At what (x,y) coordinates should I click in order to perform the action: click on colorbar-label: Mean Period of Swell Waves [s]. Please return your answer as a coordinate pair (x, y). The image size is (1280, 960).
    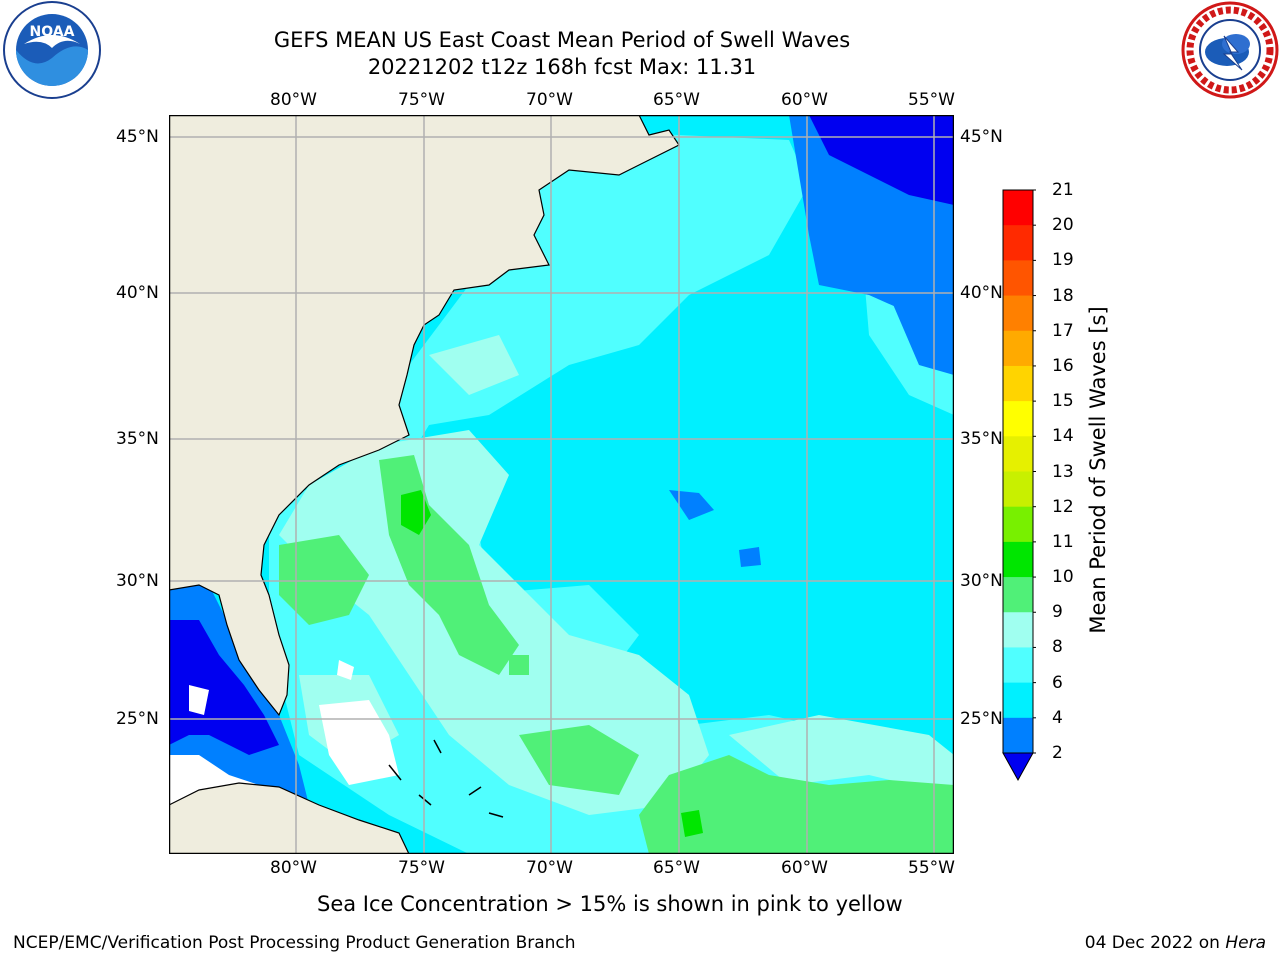
    Looking at the image, I should click on (1098, 470).